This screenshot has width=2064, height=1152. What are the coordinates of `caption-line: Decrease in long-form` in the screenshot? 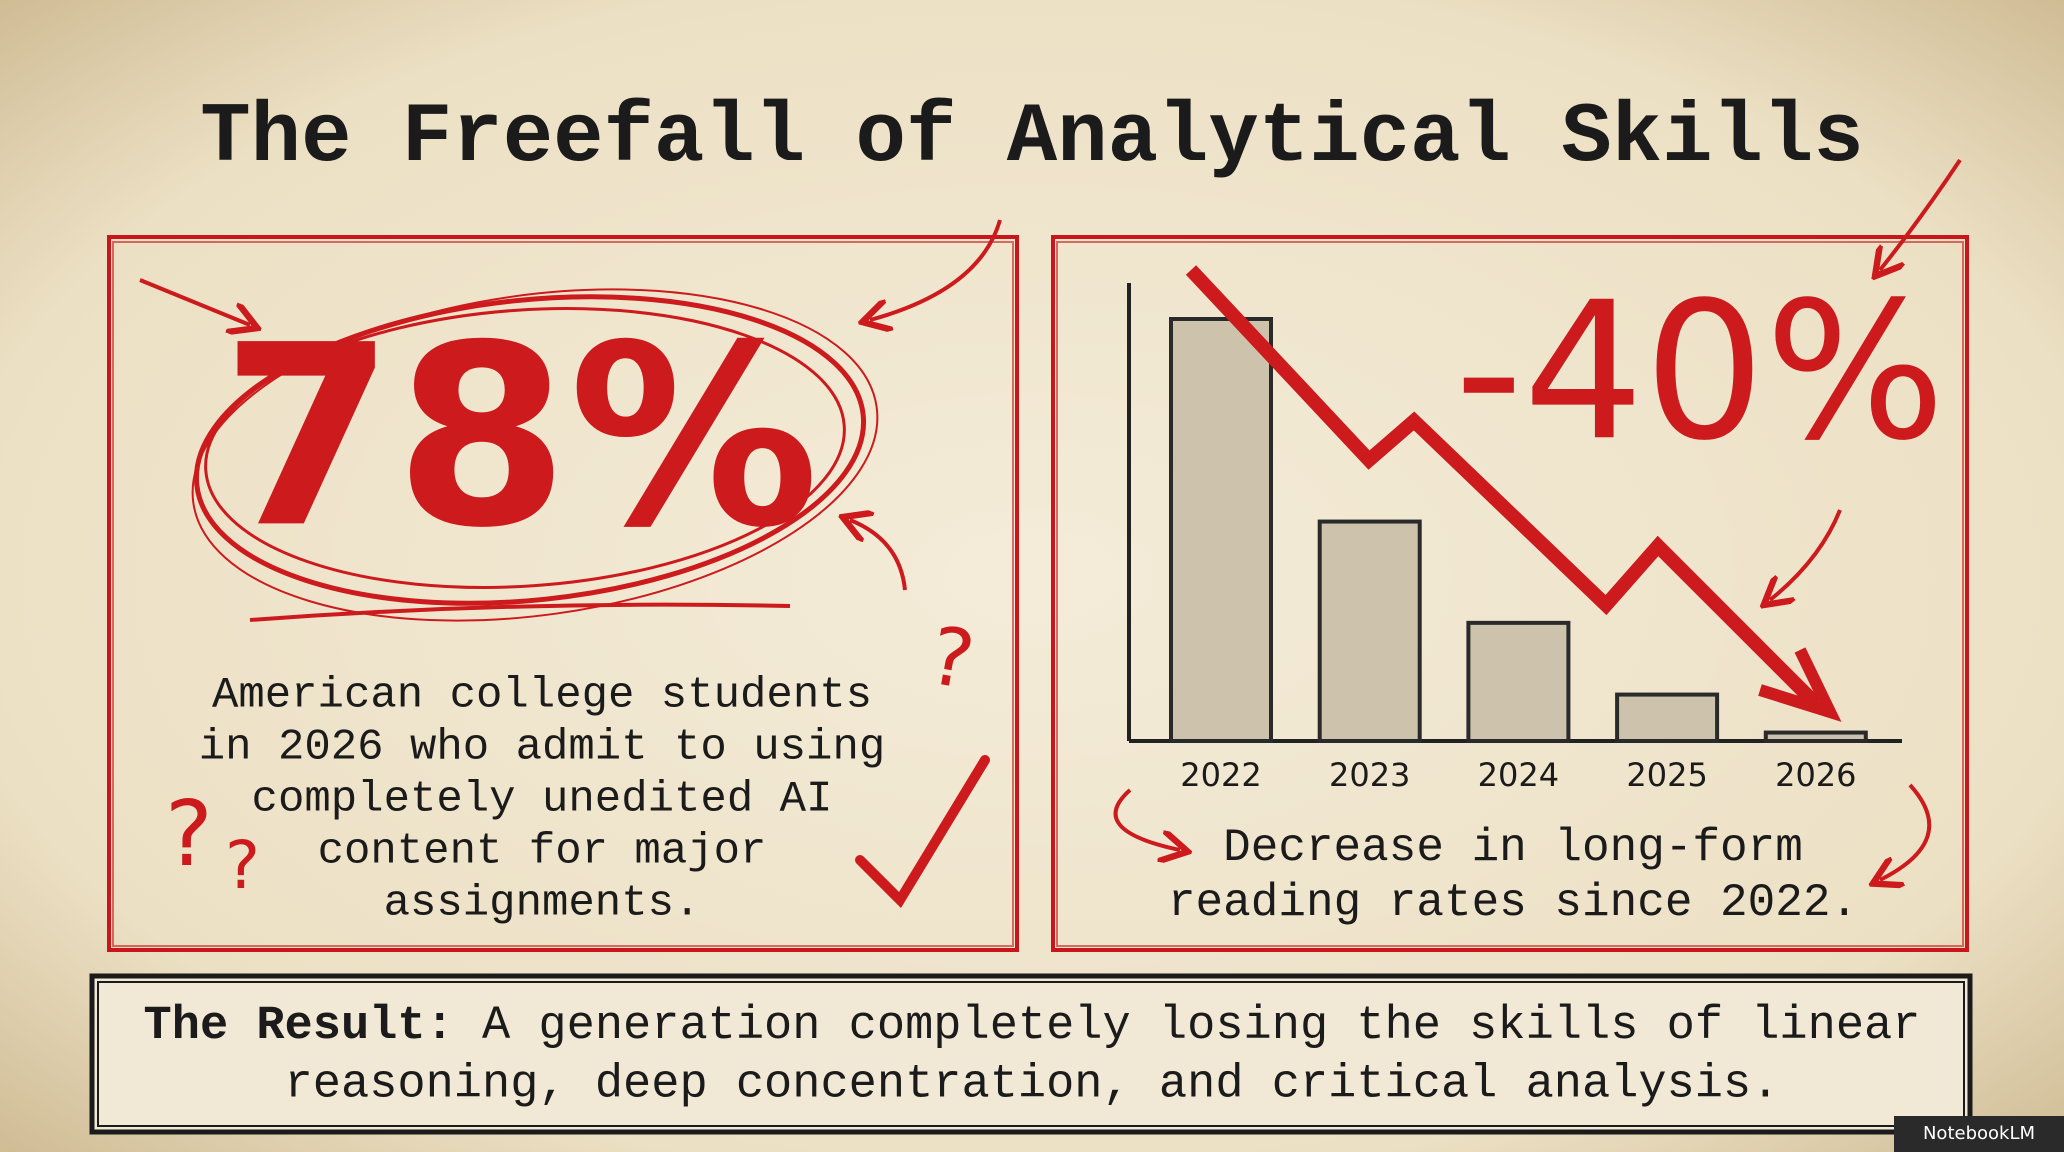 It's located at (1513, 848).